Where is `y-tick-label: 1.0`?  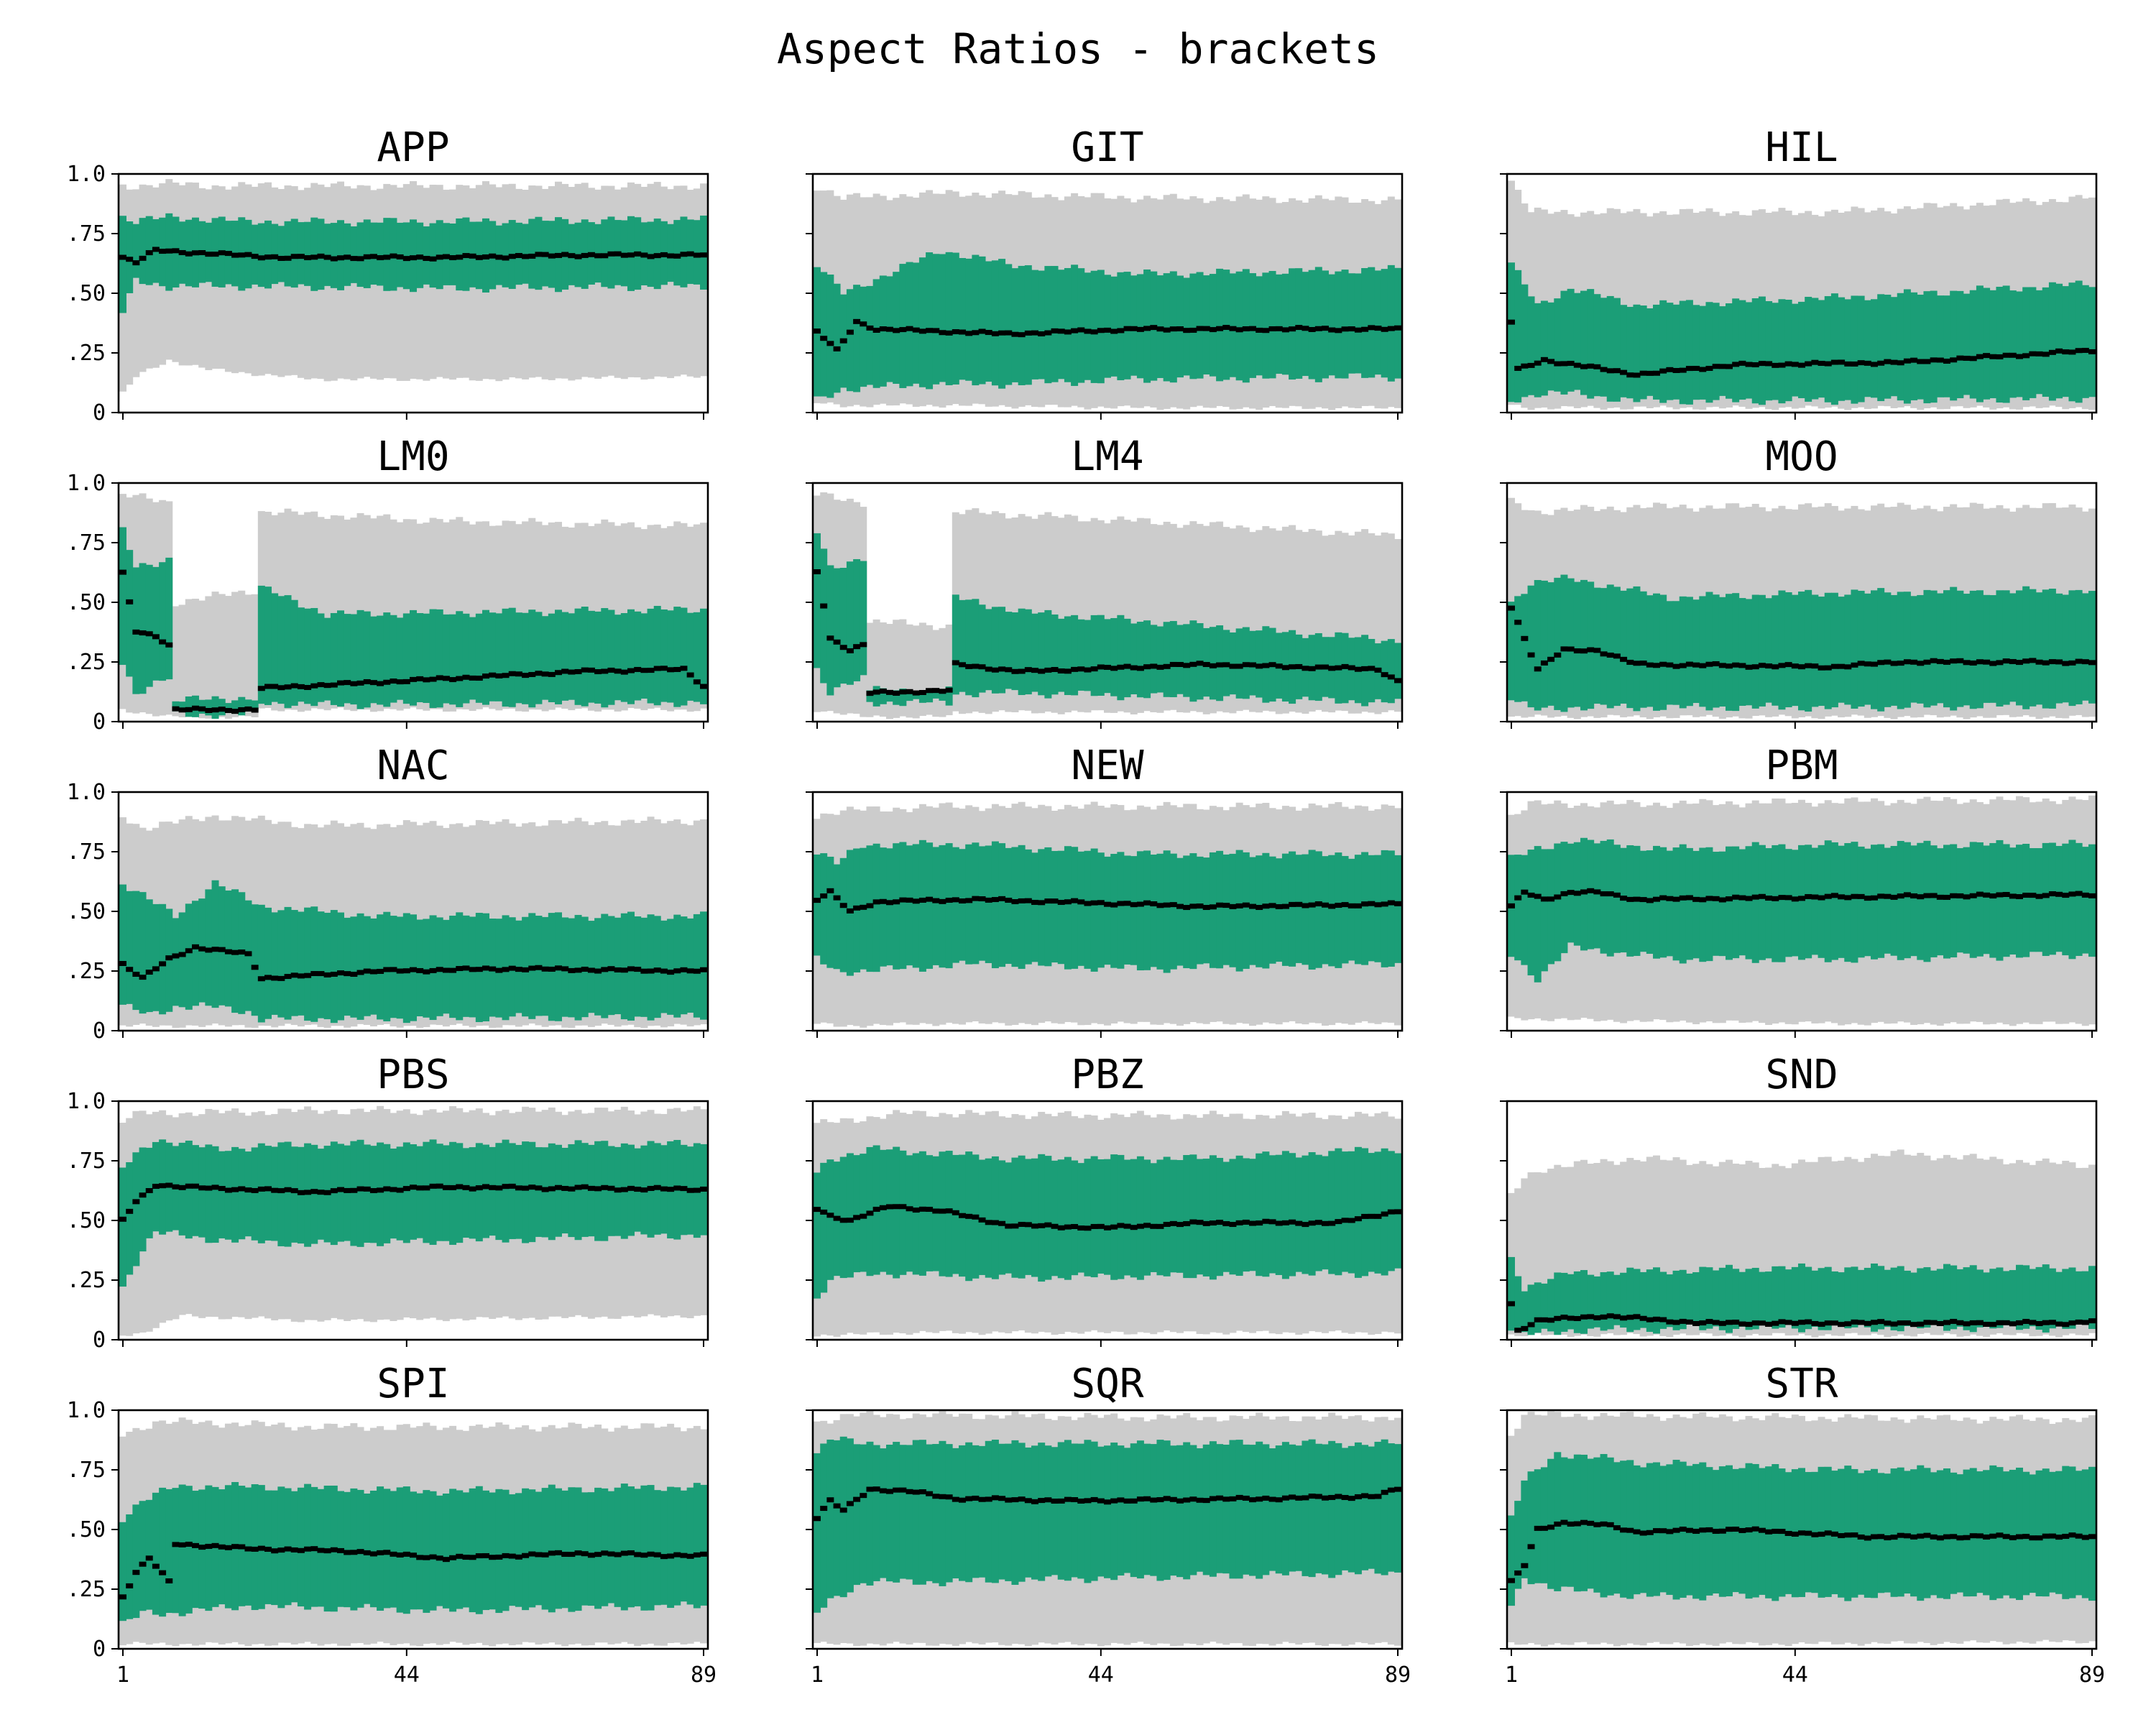 y-tick-label: 1.0 is located at coordinates (86, 483).